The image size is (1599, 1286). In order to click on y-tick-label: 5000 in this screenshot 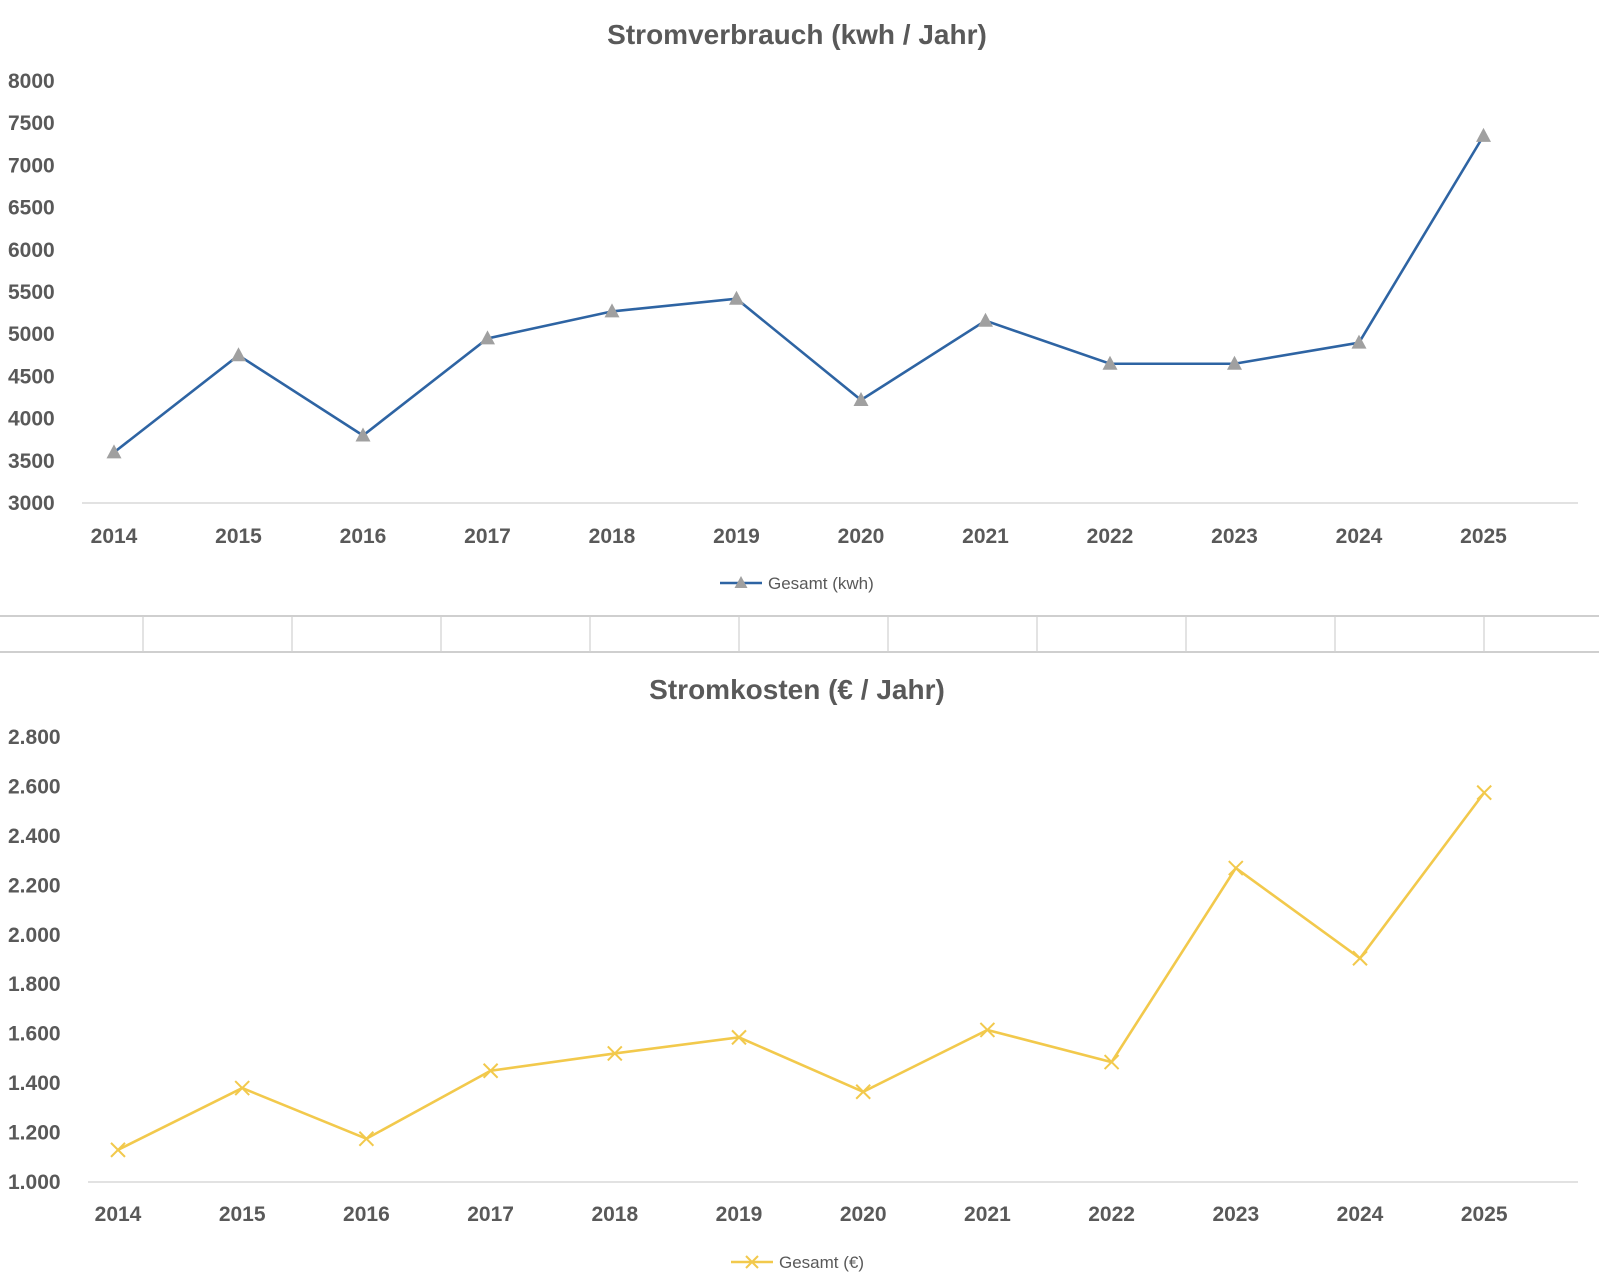, I will do `click(31, 334)`.